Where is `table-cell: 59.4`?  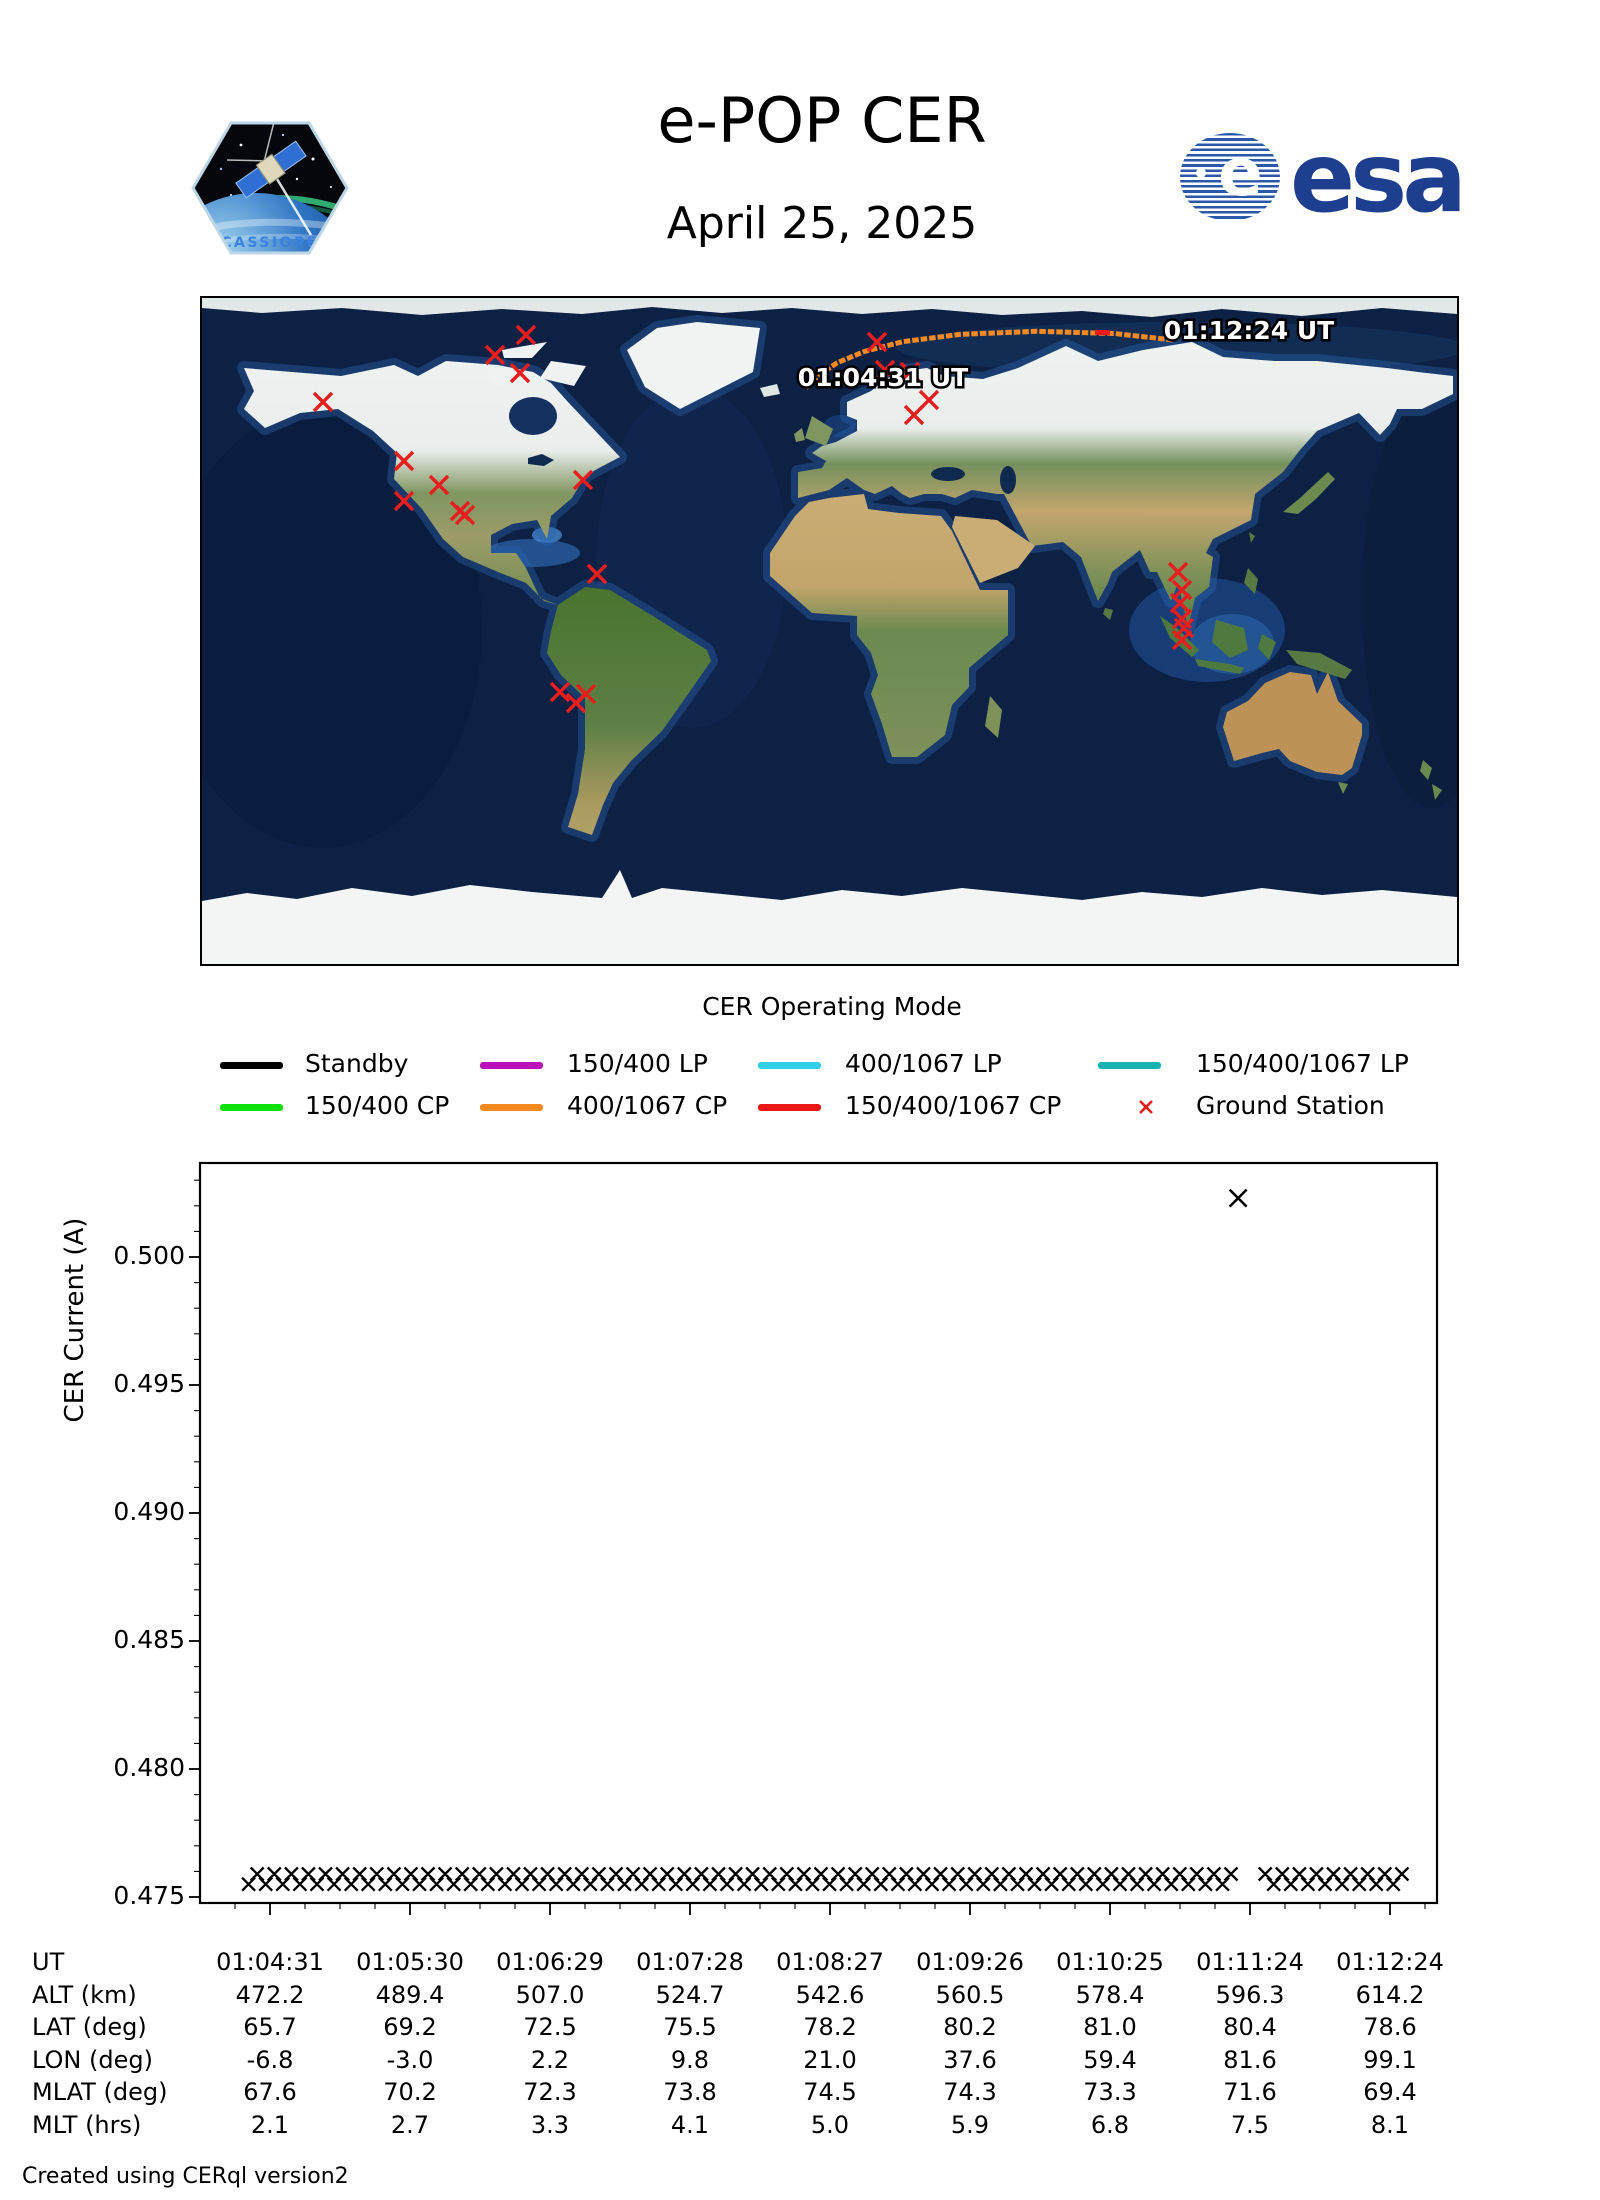
table-cell: 59.4 is located at coordinates (1110, 2060).